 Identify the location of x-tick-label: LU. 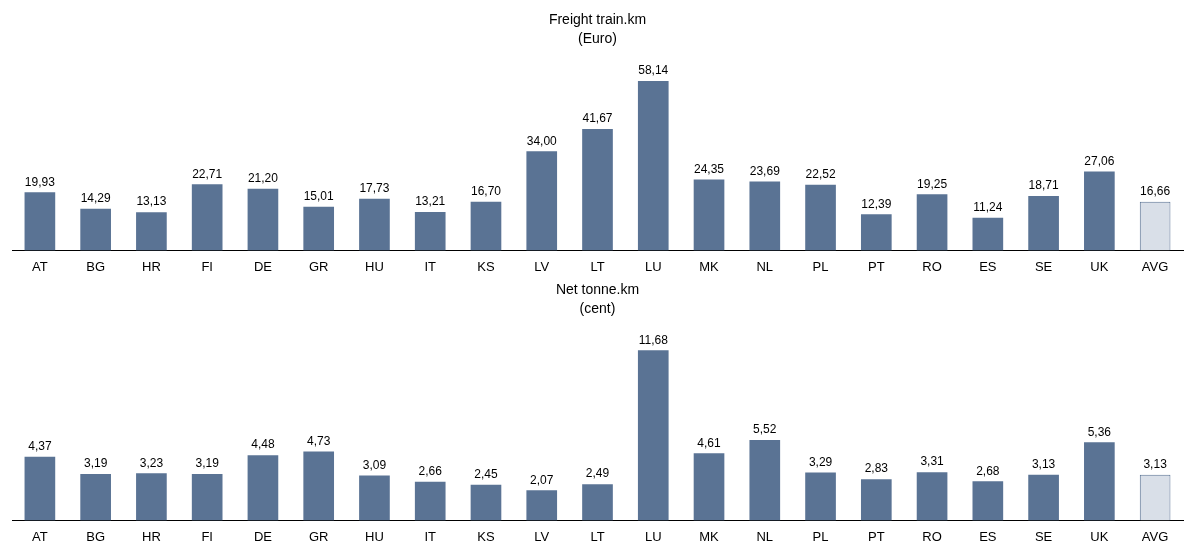
(653, 536).